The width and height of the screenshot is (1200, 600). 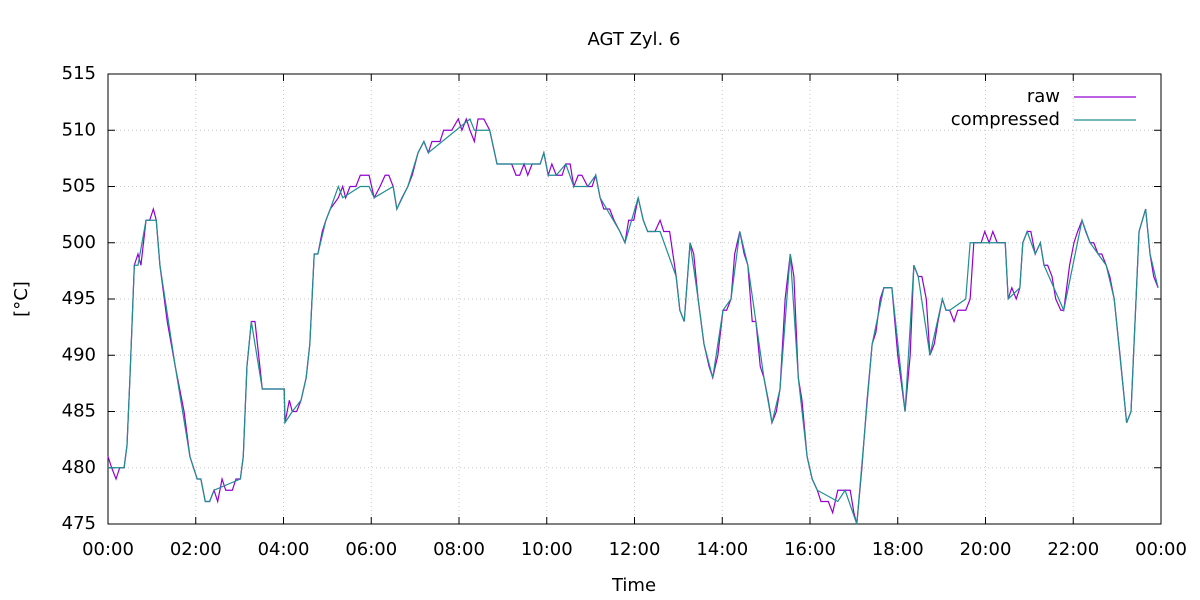 What do you see at coordinates (1043, 96) in the screenshot?
I see `legend-label: raw` at bounding box center [1043, 96].